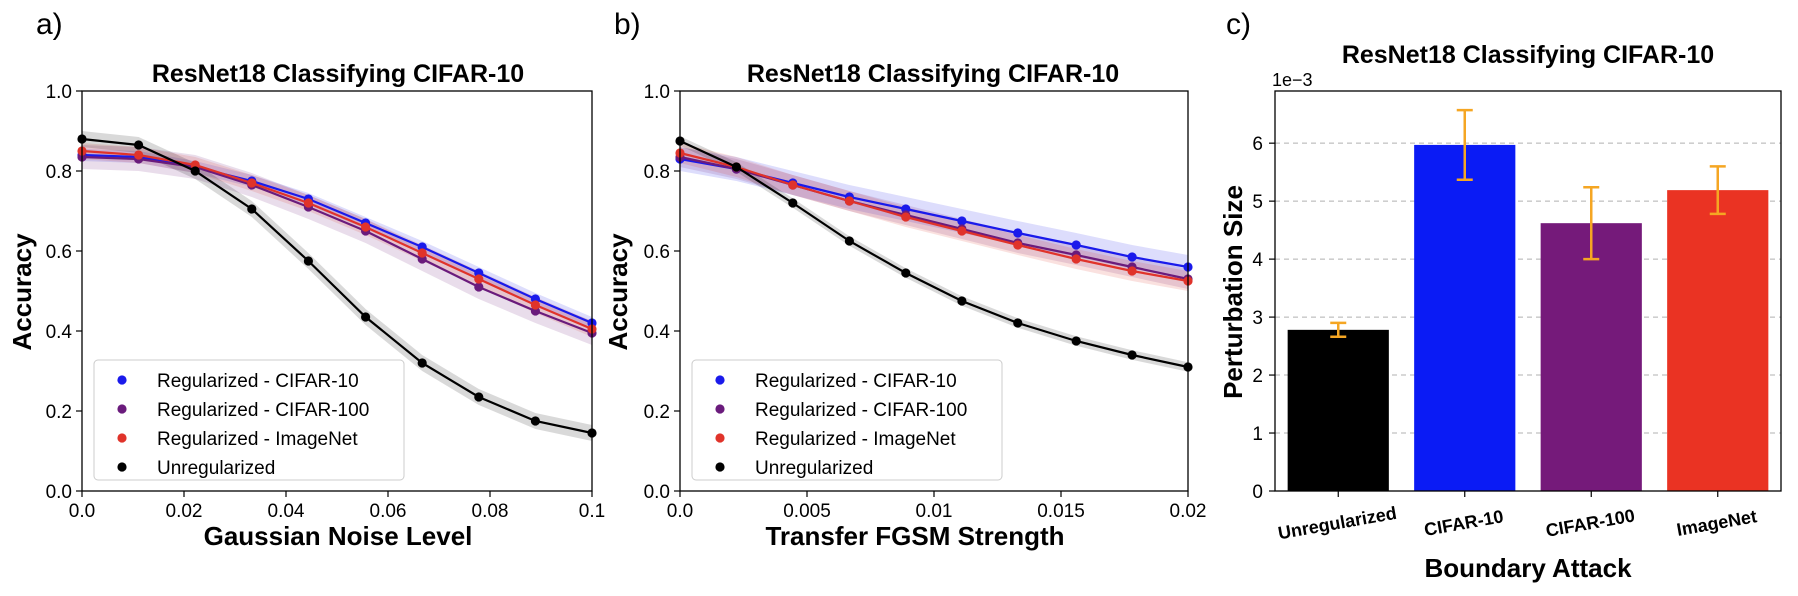  I want to click on panel-b-ytick-label-1: 0.2, so click(657, 412).